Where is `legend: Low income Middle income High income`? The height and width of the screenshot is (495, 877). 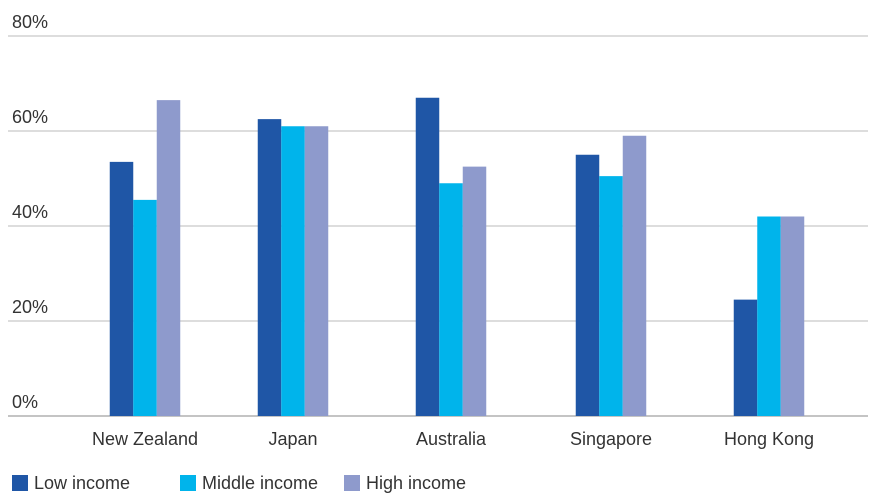
legend: Low income Middle income High income is located at coordinates (239, 483).